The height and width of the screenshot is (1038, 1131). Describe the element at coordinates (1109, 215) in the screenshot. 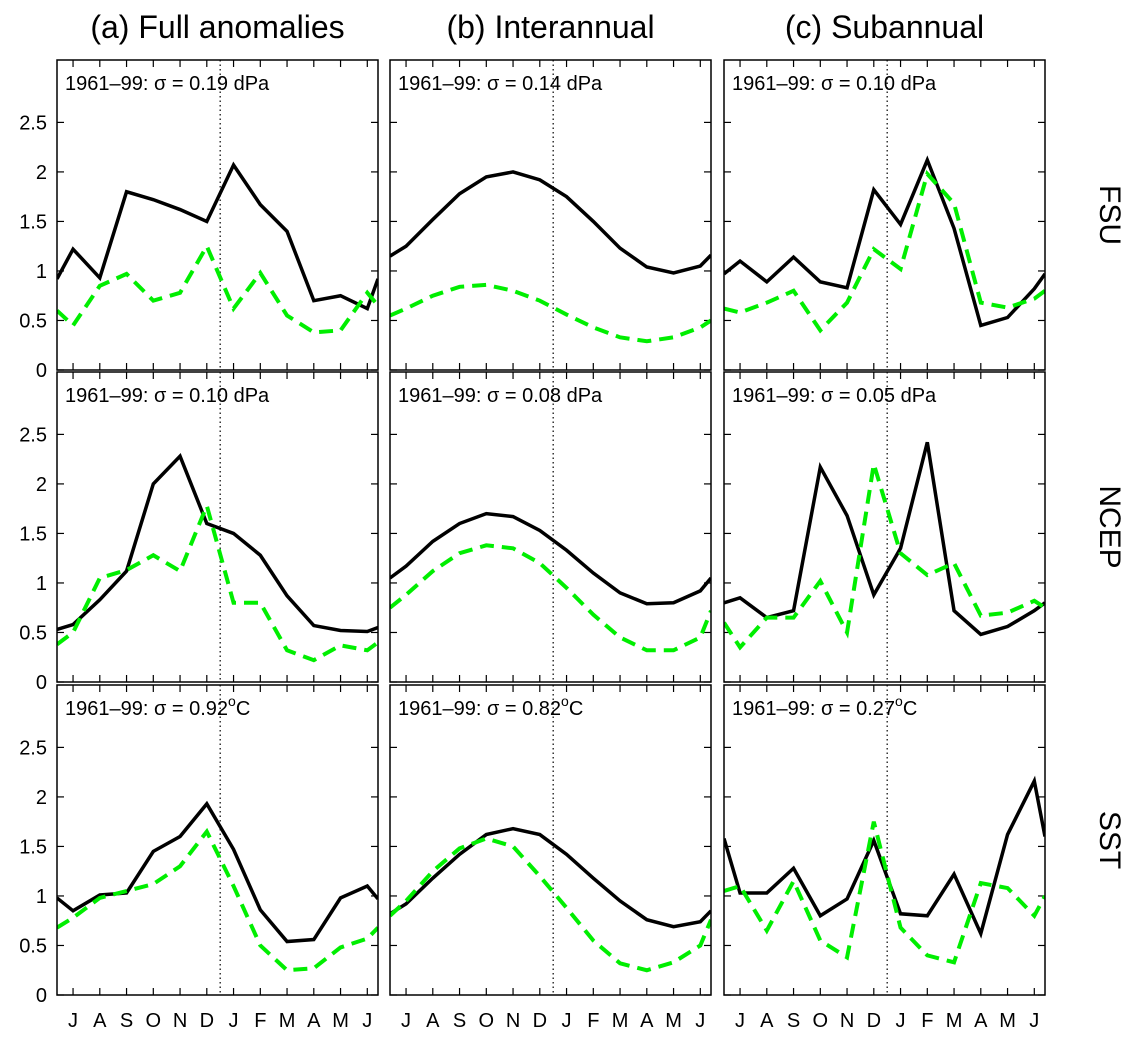

I see `row-label: FSU` at that location.